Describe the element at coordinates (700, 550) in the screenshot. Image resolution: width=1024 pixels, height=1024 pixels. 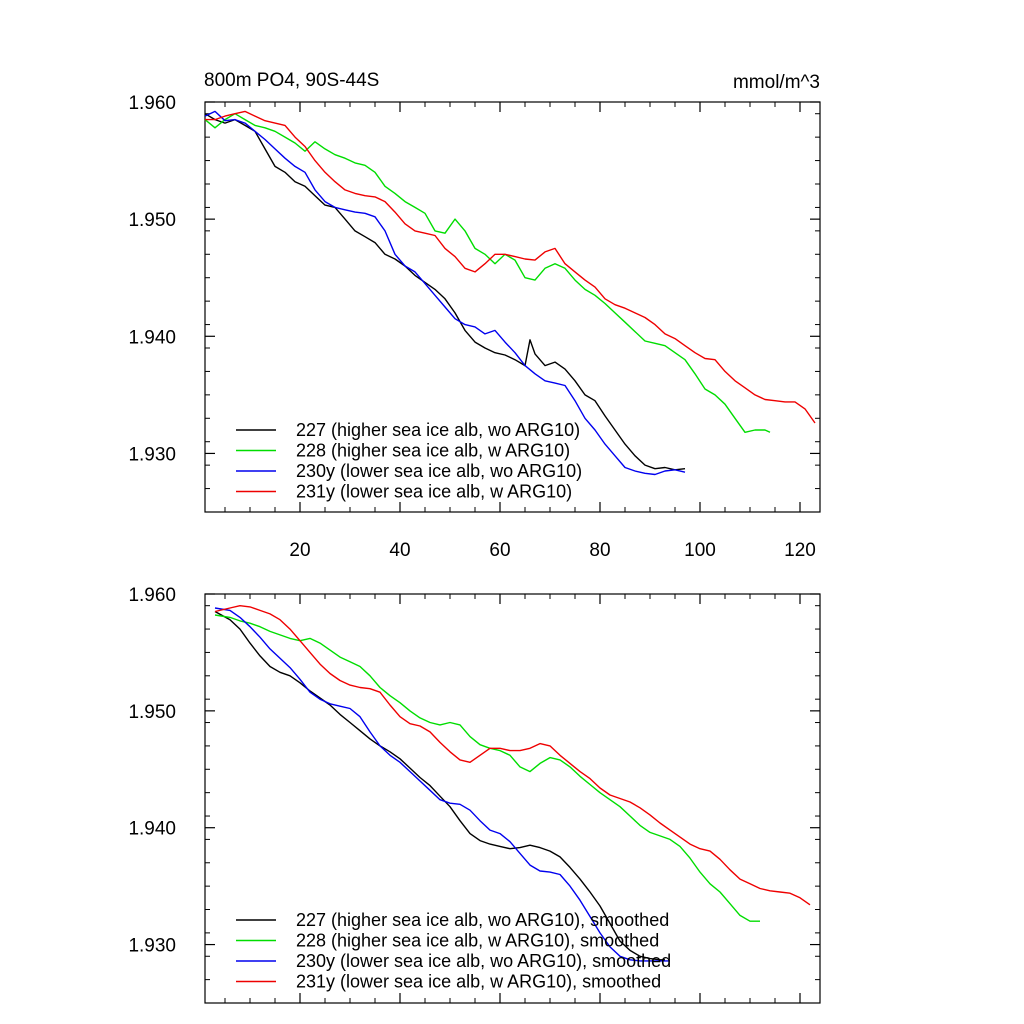
I see `x-tick-label: 100` at that location.